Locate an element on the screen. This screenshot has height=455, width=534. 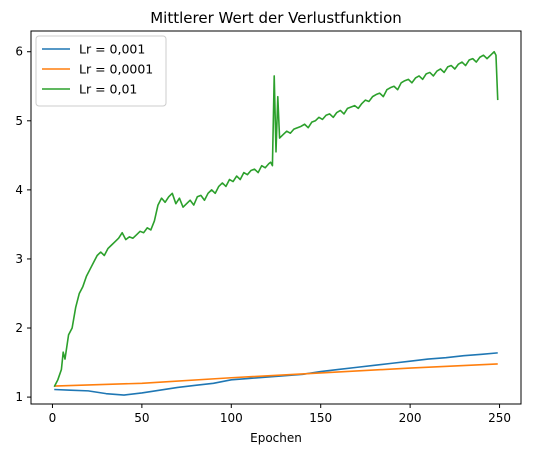
x-tick-label: 0 is located at coordinates (53, 418).